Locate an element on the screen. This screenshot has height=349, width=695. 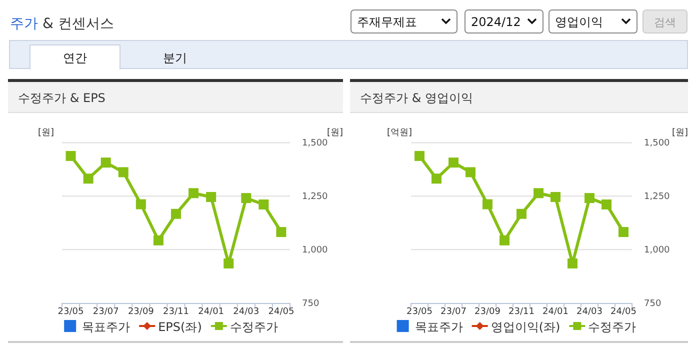
text: 주재무제표 is located at coordinates (387, 22).